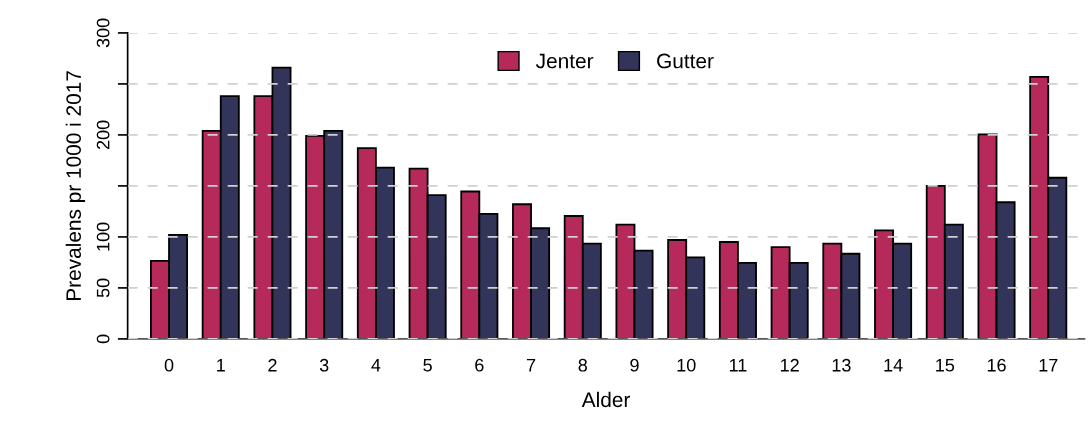 This screenshot has width=1091, height=439. I want to click on y-tick-label: 50, so click(103, 288).